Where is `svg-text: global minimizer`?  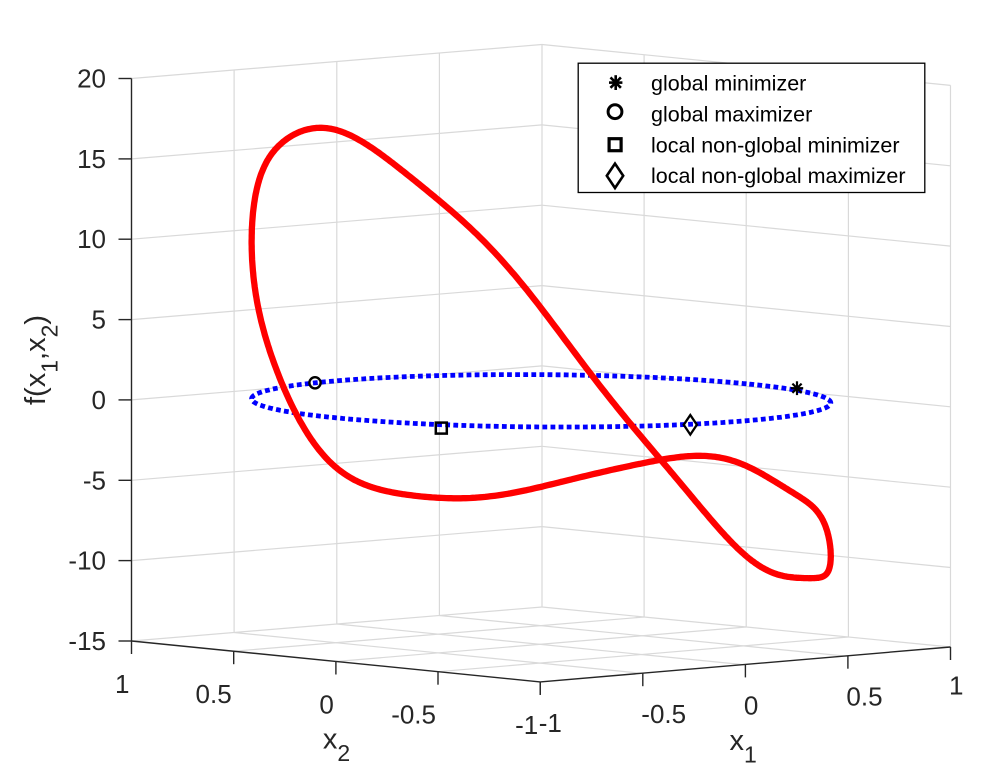
svg-text: global minimizer is located at coordinates (728, 84).